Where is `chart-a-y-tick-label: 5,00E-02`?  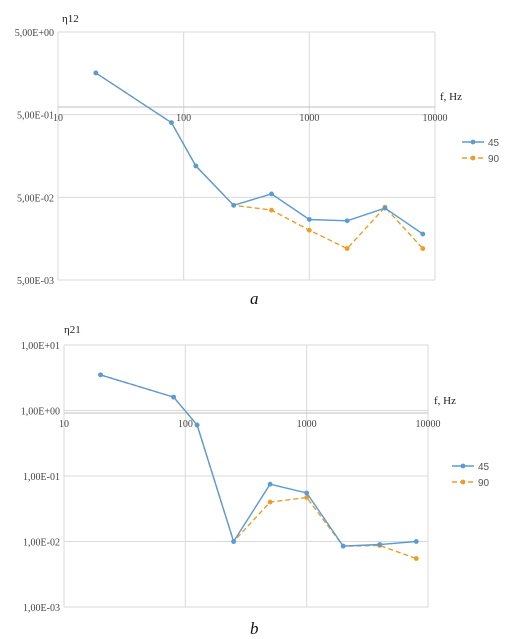
chart-a-y-tick-label: 5,00E-02 is located at coordinates (35, 198).